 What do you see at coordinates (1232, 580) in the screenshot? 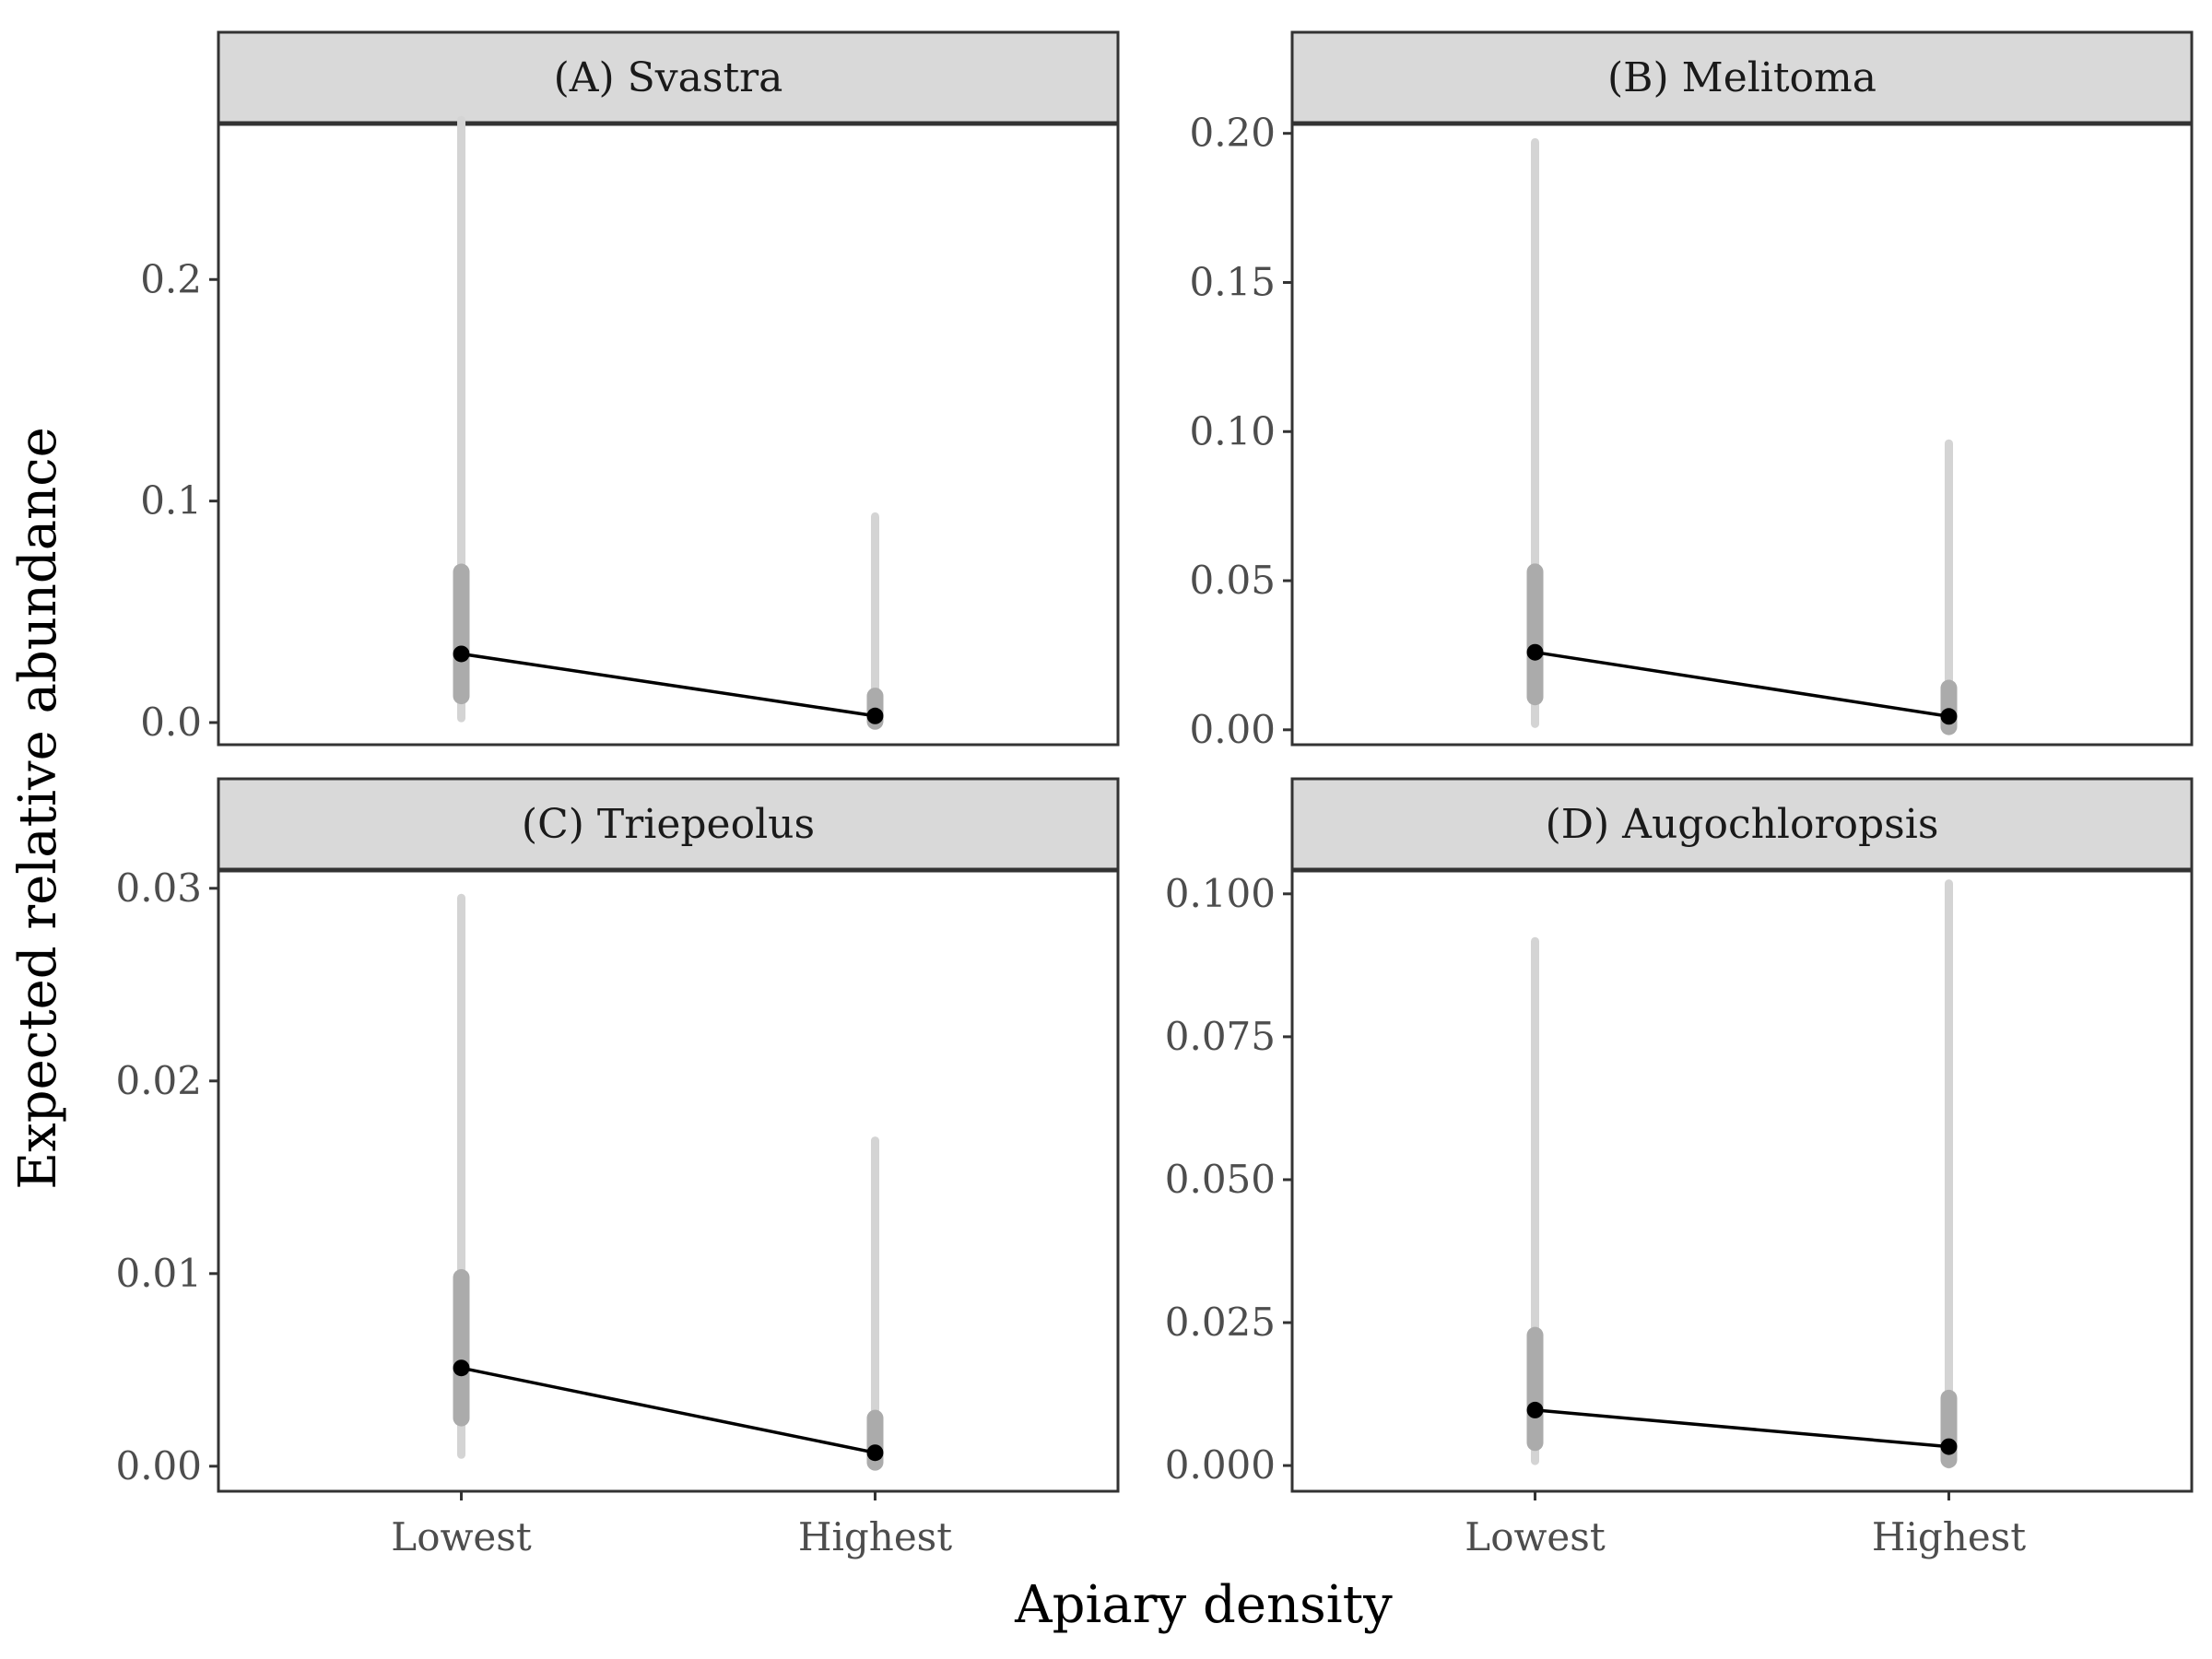
I see `y-tick-label: 0.05` at bounding box center [1232, 580].